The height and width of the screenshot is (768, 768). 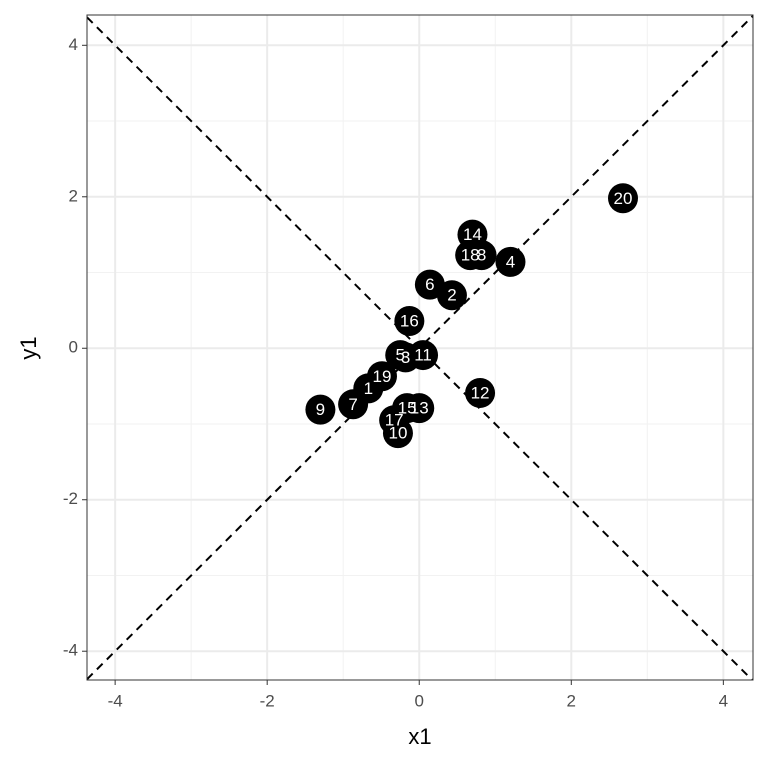 What do you see at coordinates (419, 736) in the screenshot?
I see `x-axis-title: x1` at bounding box center [419, 736].